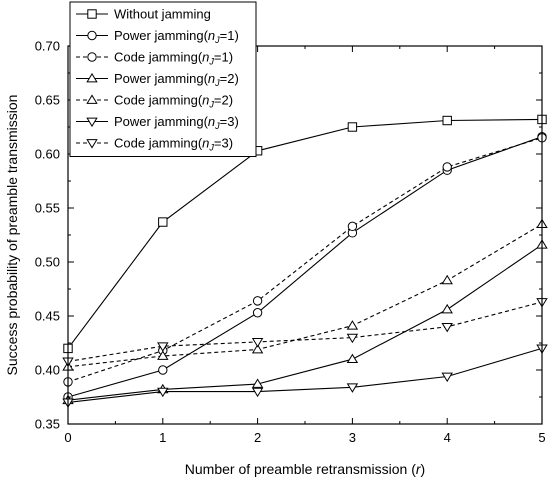 This screenshot has height=488, width=550. I want to click on x-tick-label: 1, so click(162, 437).